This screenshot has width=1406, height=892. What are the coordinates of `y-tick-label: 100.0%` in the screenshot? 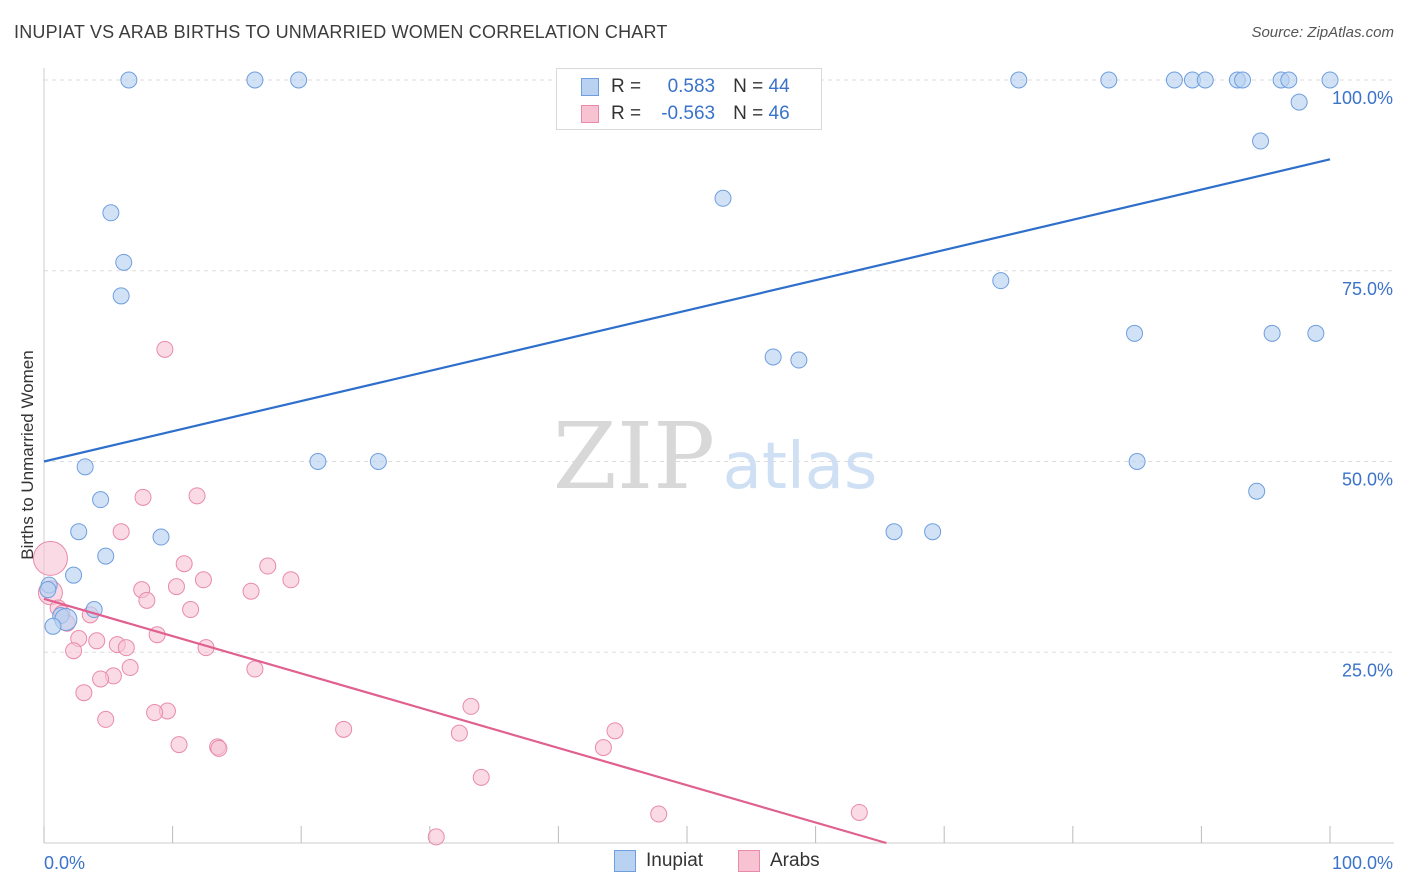 It's located at (1362, 98).